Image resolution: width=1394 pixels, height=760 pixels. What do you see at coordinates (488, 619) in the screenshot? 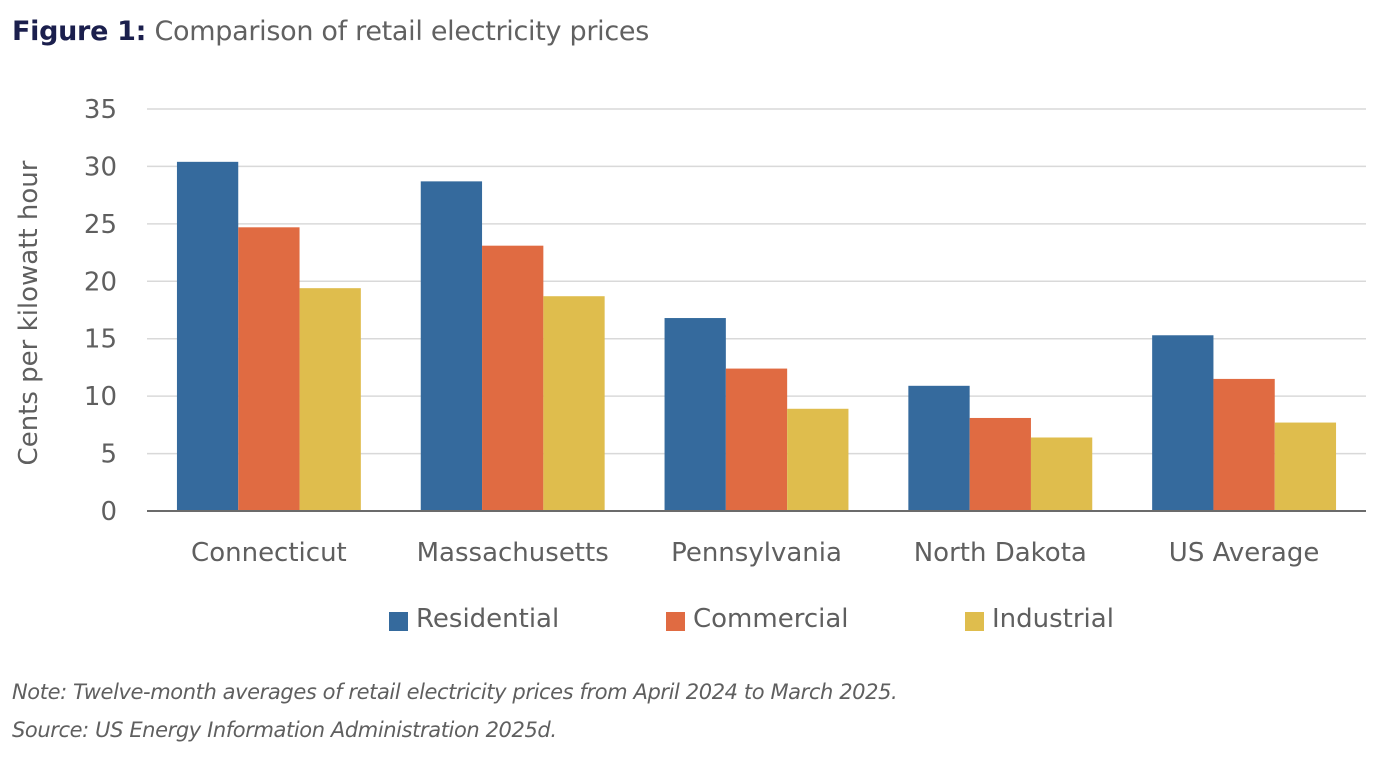
I see `legend-label: Residential` at bounding box center [488, 619].